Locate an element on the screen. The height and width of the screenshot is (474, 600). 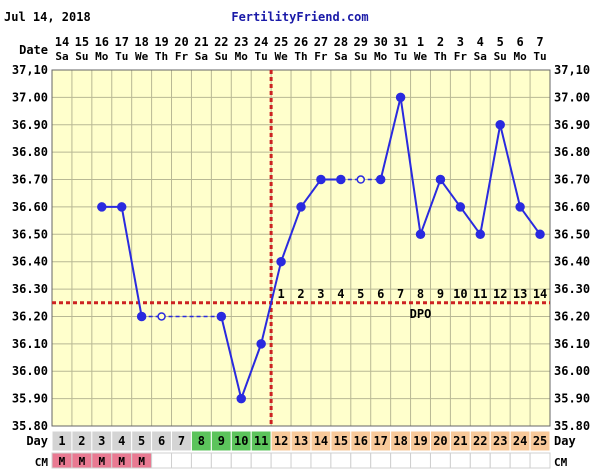
cycle-day-label: 25 is located at coordinates (540, 441).